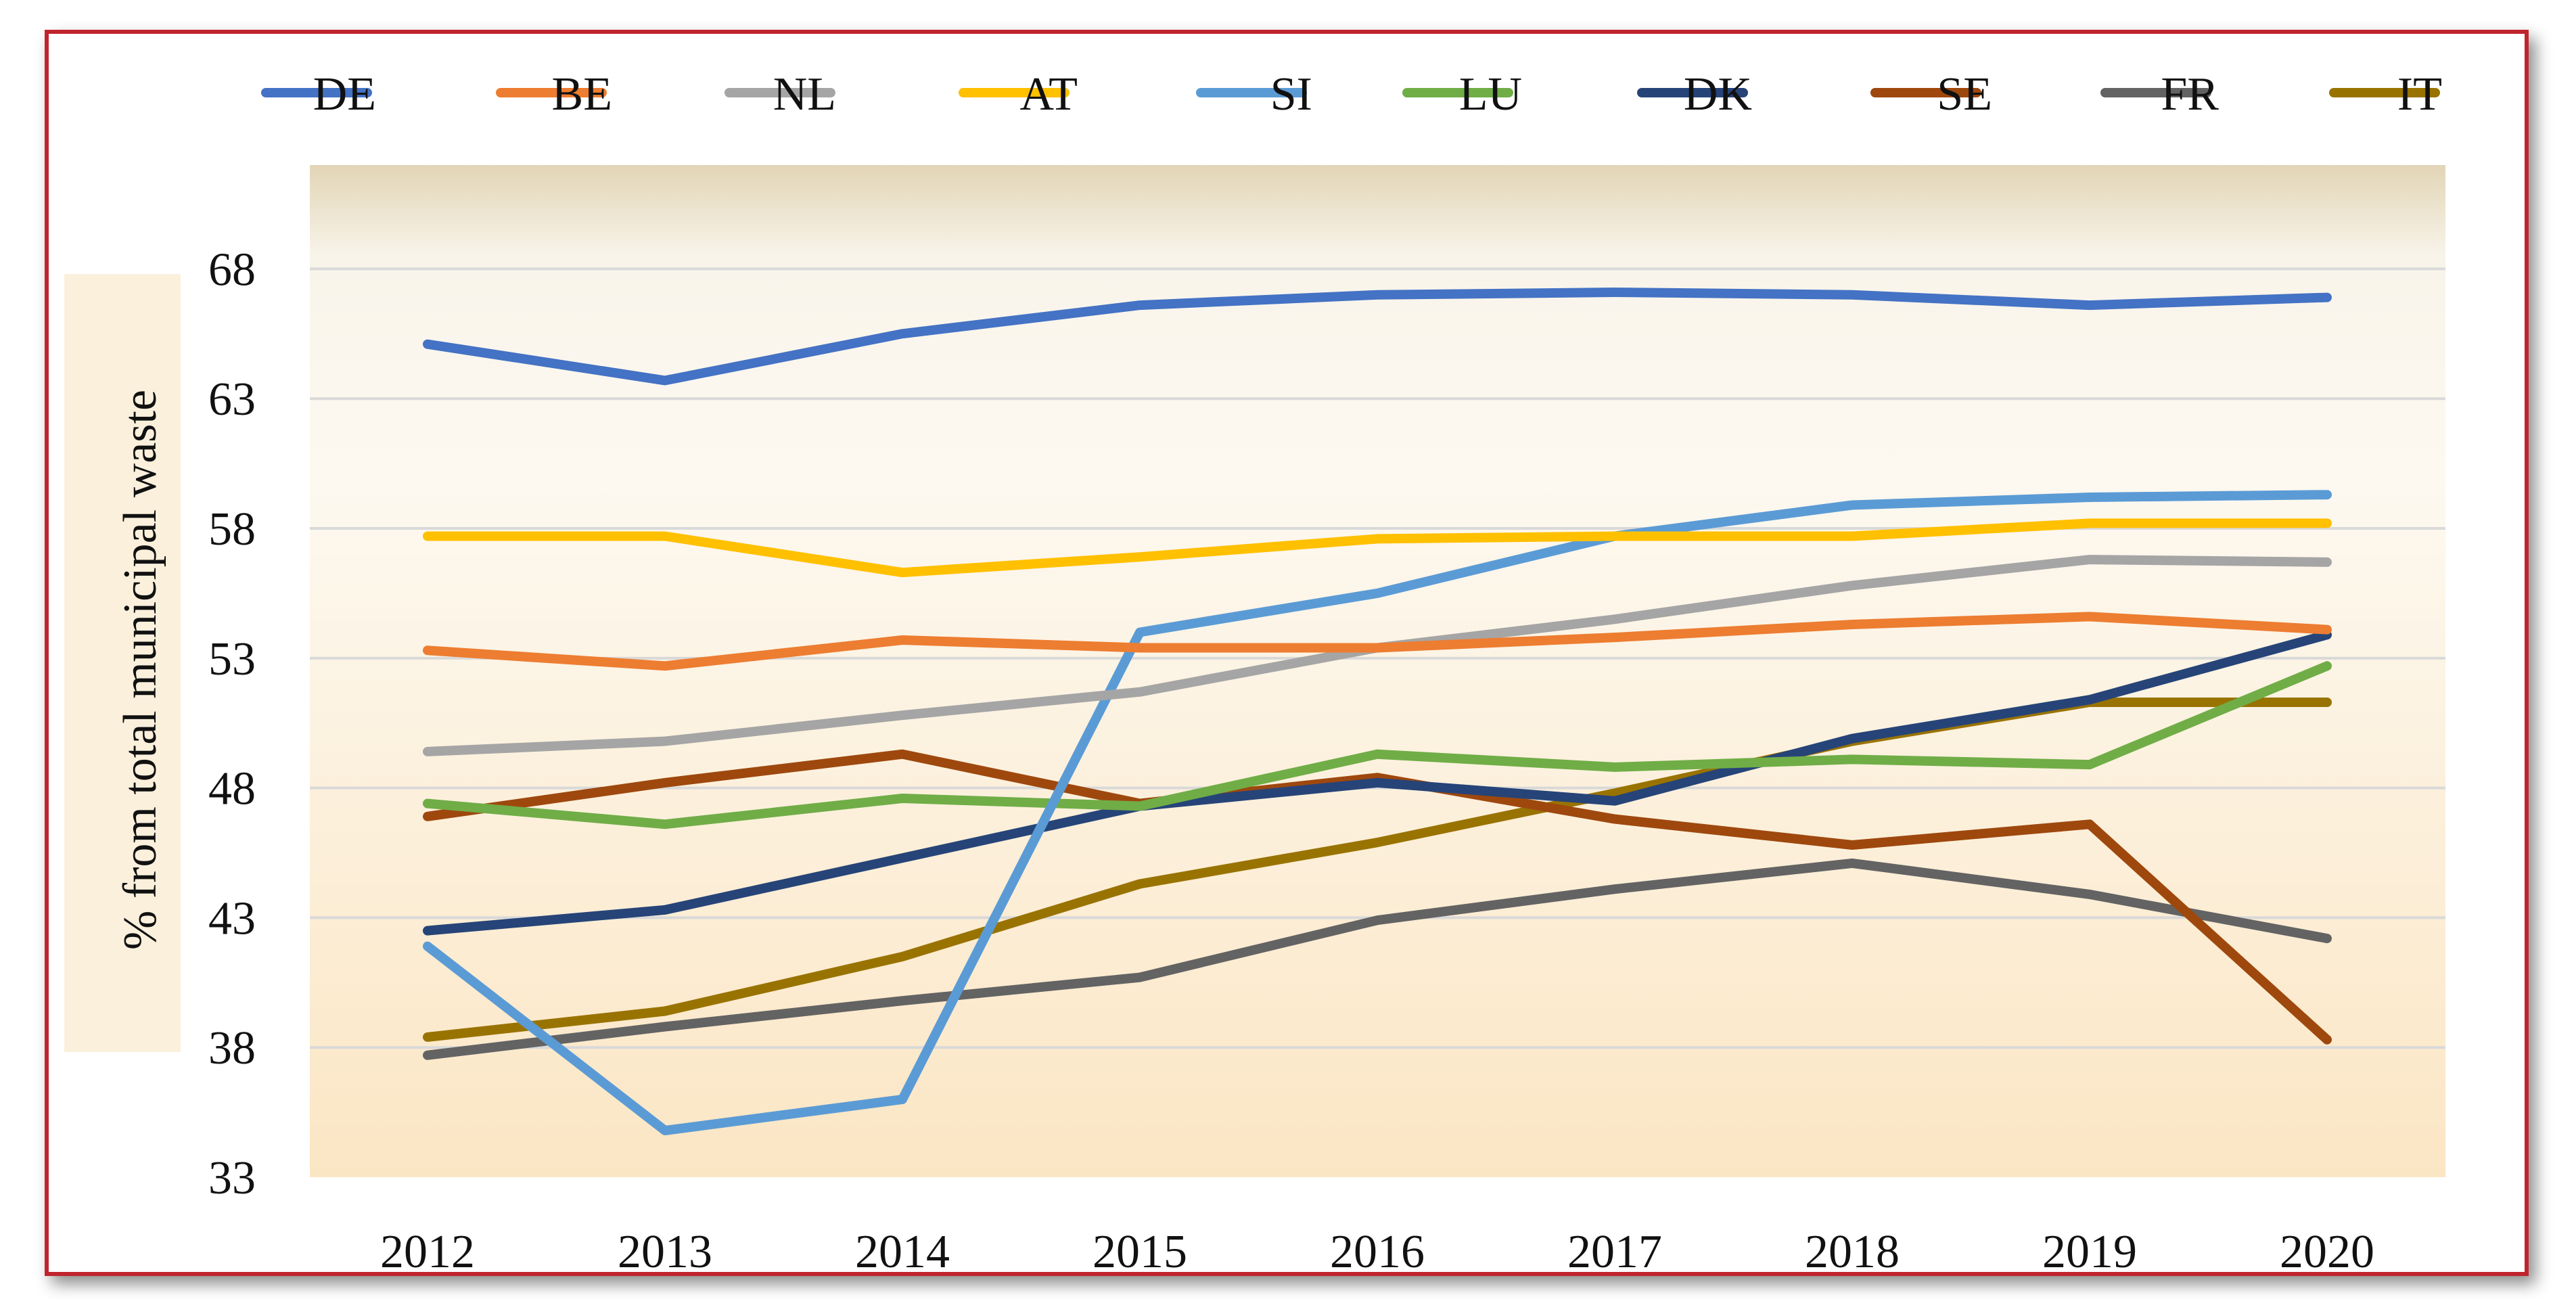 The height and width of the screenshot is (1299, 2576). I want to click on legend-label-de: DE, so click(344, 94).